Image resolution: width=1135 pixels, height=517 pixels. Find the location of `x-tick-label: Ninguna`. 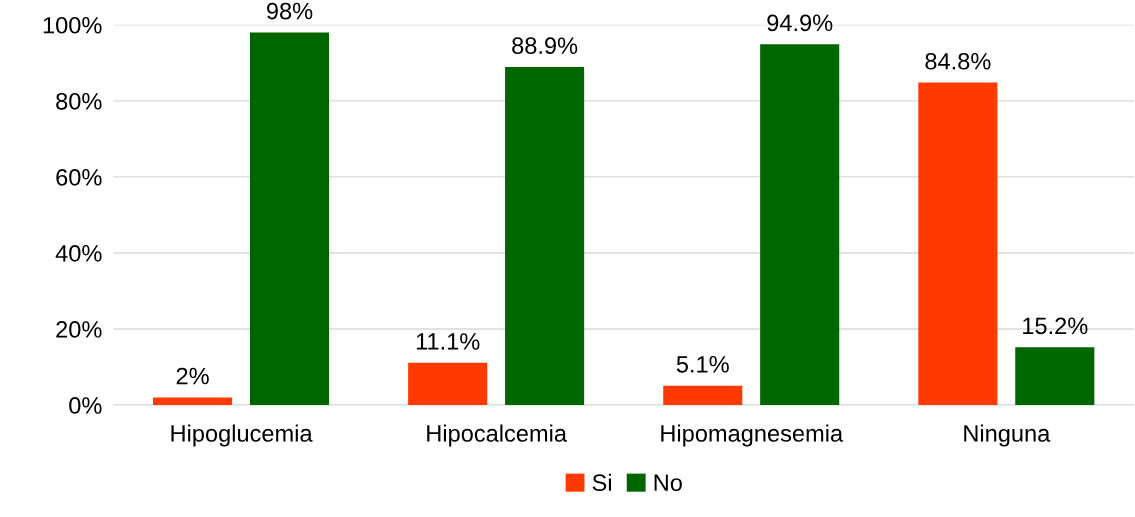

x-tick-label: Ninguna is located at coordinates (1007, 435).